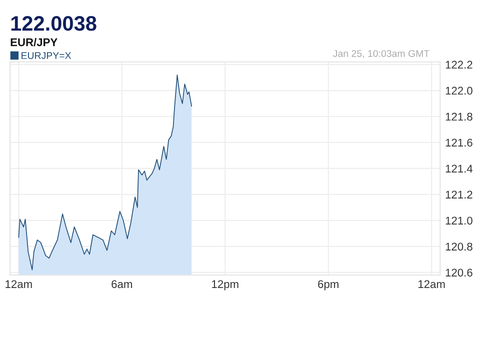  What do you see at coordinates (122, 284) in the screenshot?
I see `x-tick-label: 6am` at bounding box center [122, 284].